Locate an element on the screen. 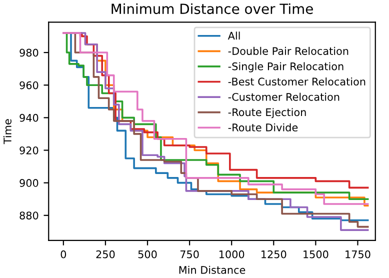 The width and height of the screenshot is (389, 278). y-tick-label: 980 is located at coordinates (29, 52).